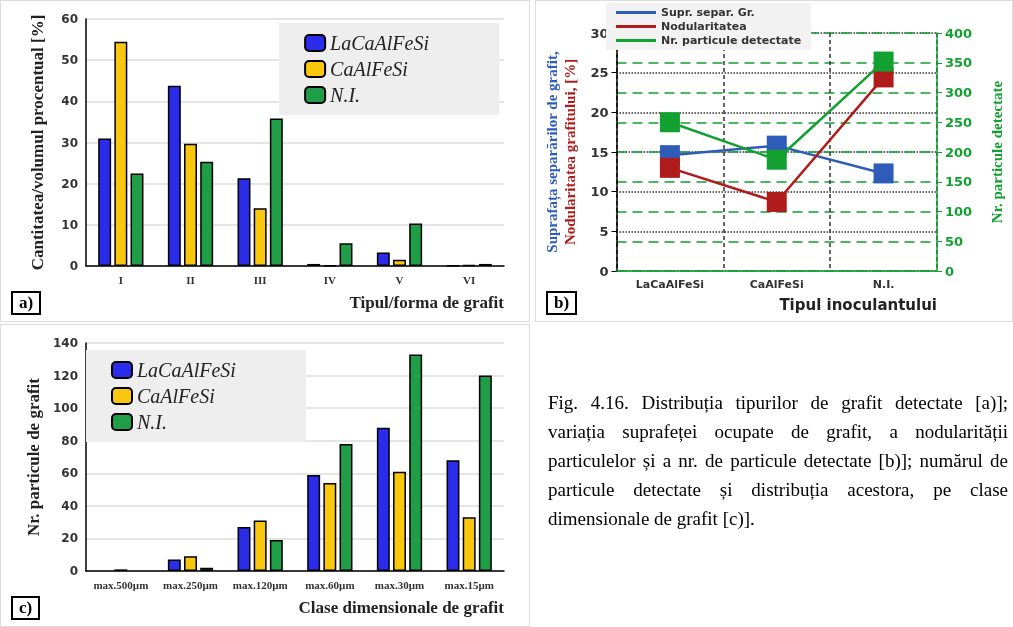 The image size is (1013, 627). What do you see at coordinates (190, 584) in the screenshot?
I see `x-tick-label: max.250µm` at bounding box center [190, 584].